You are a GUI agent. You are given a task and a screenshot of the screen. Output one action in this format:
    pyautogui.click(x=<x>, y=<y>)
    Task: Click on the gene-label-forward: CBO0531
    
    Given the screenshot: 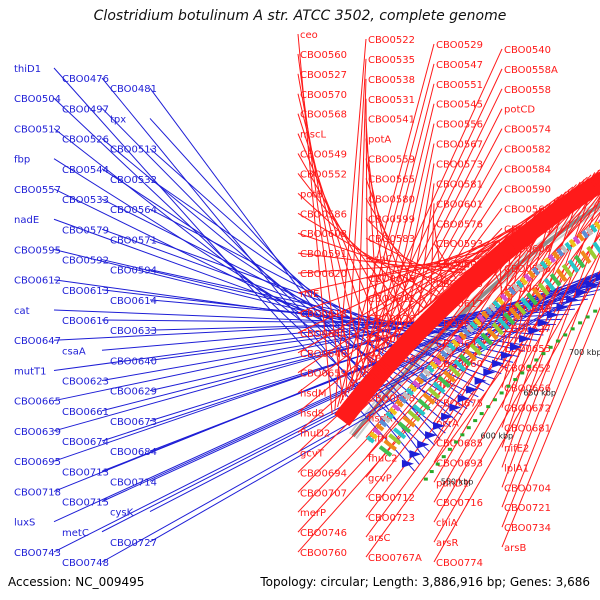 What is the action you would take?
    pyautogui.click(x=391, y=100)
    